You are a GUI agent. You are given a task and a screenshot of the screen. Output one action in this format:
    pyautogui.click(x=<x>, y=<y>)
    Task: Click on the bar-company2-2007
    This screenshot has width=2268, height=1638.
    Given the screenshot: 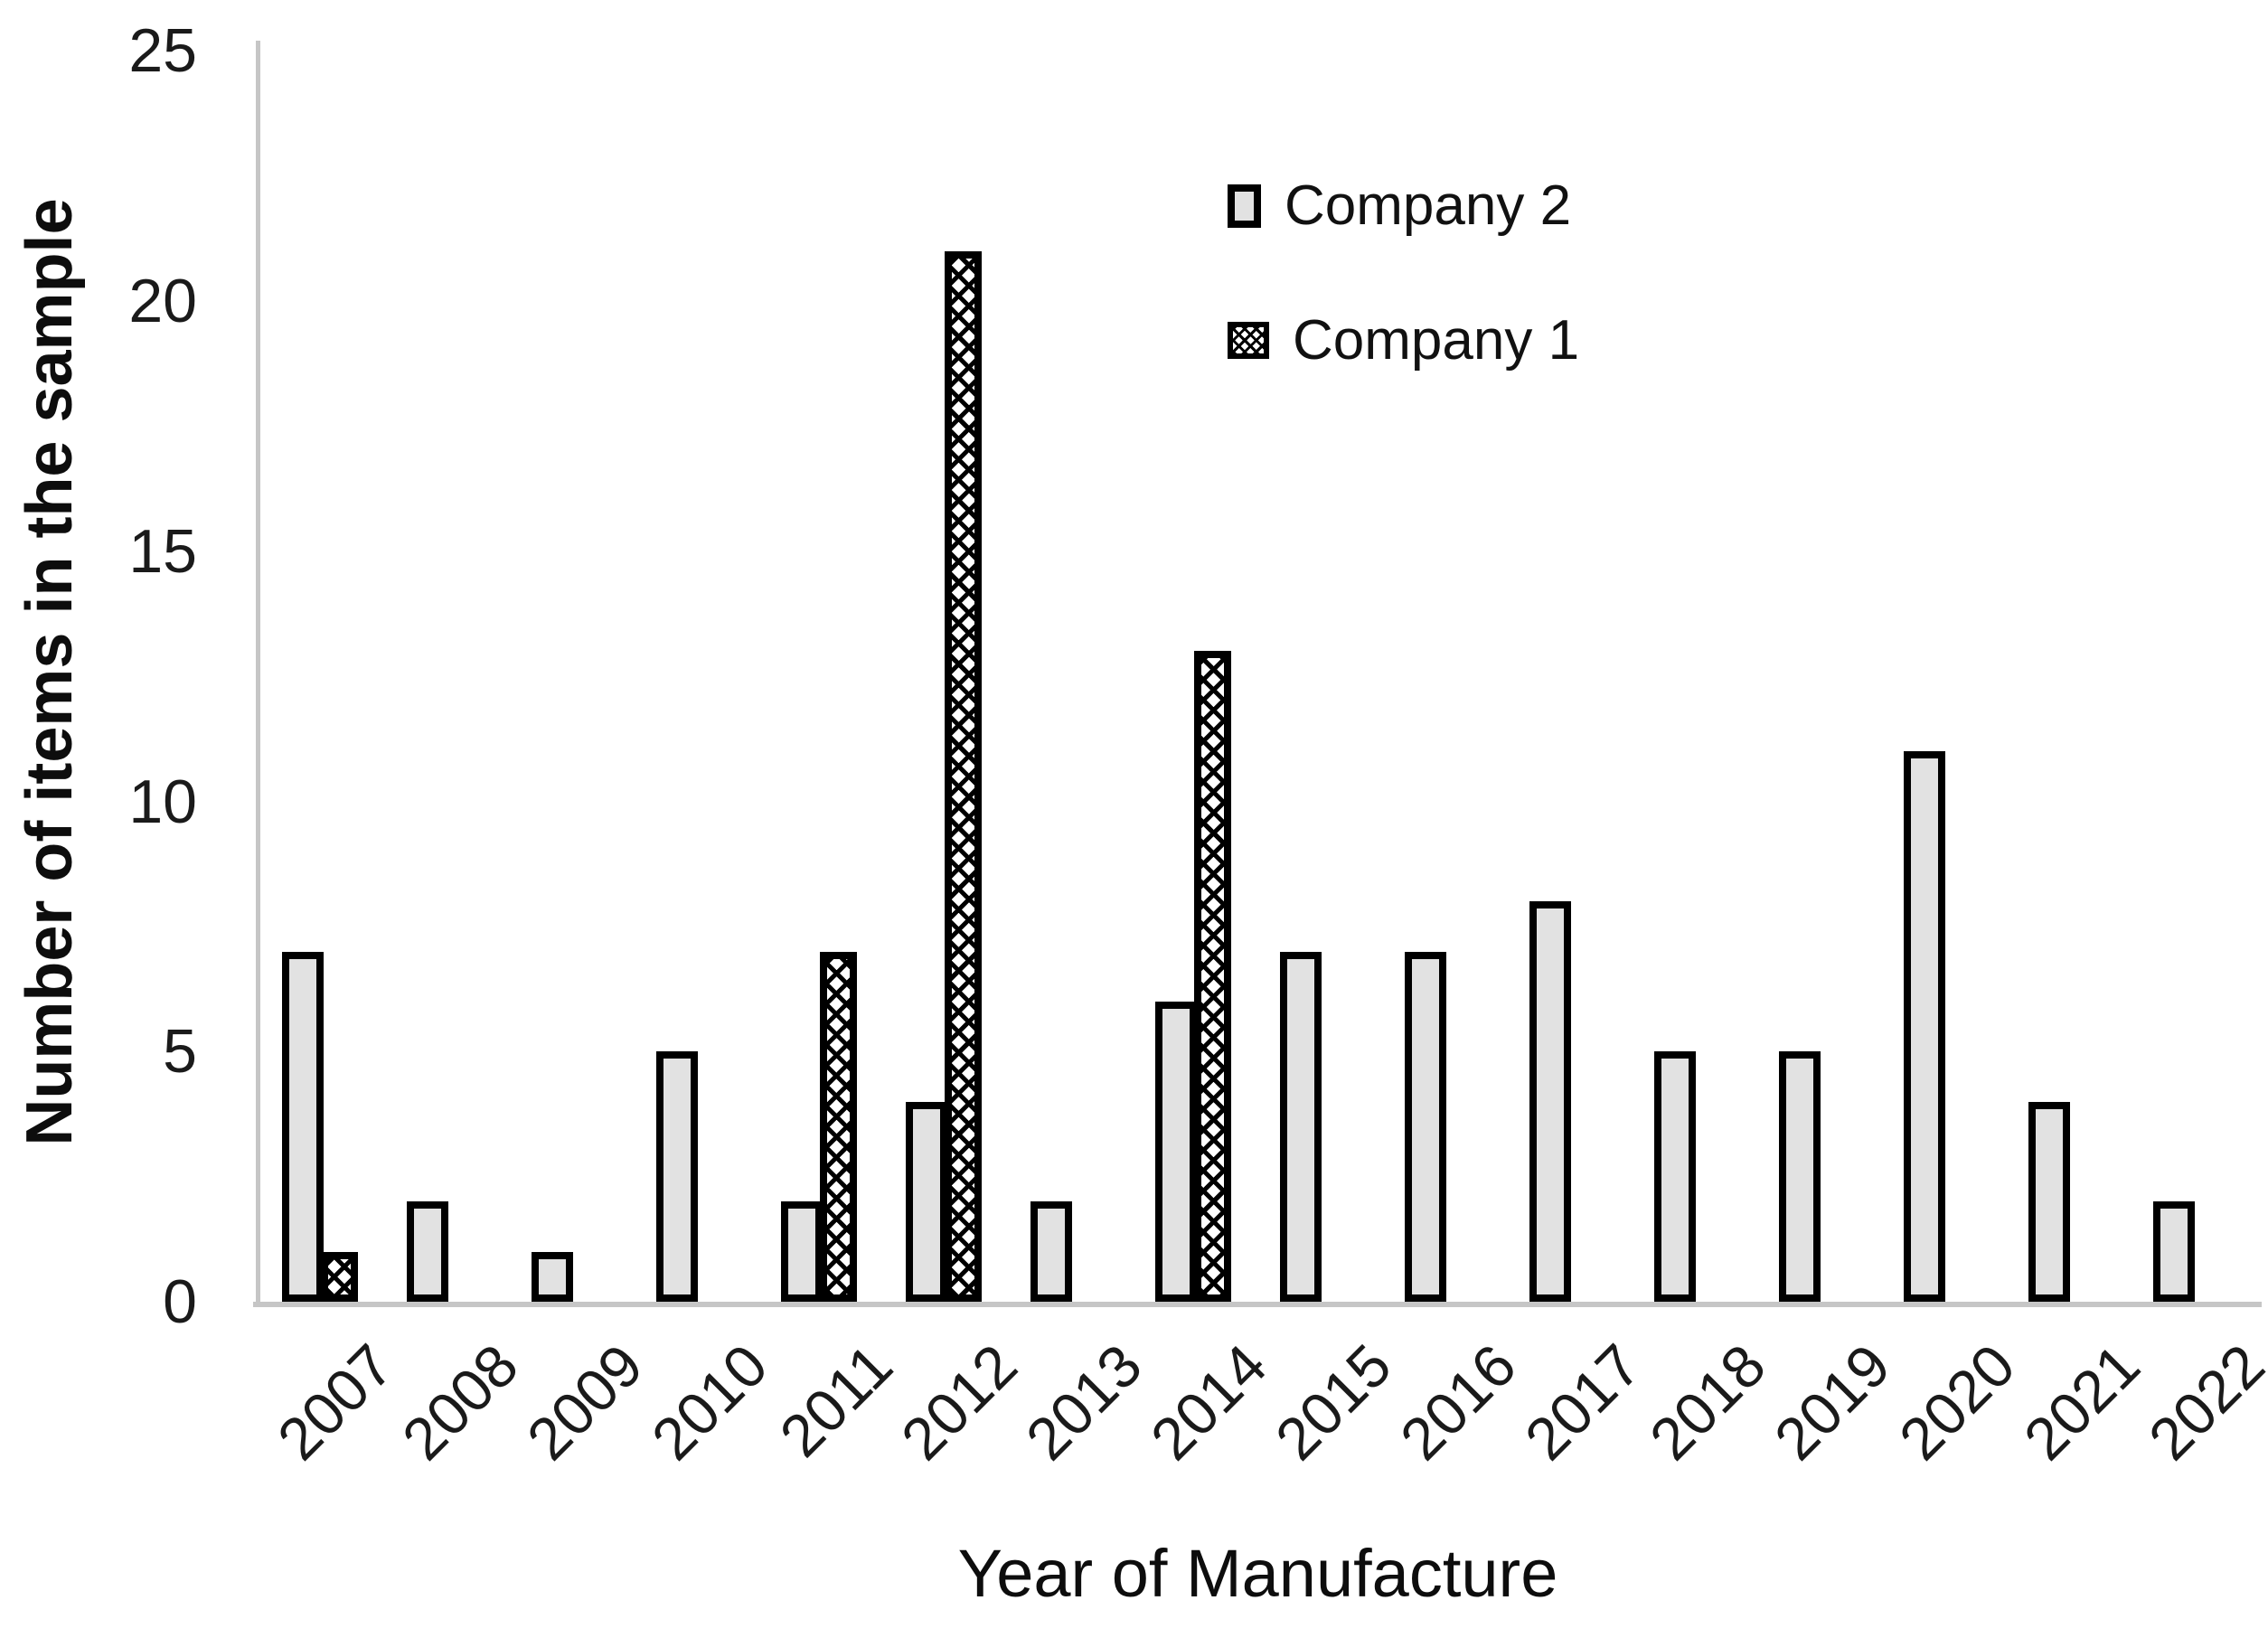 What is the action you would take?
    pyautogui.click(x=303, y=1127)
    